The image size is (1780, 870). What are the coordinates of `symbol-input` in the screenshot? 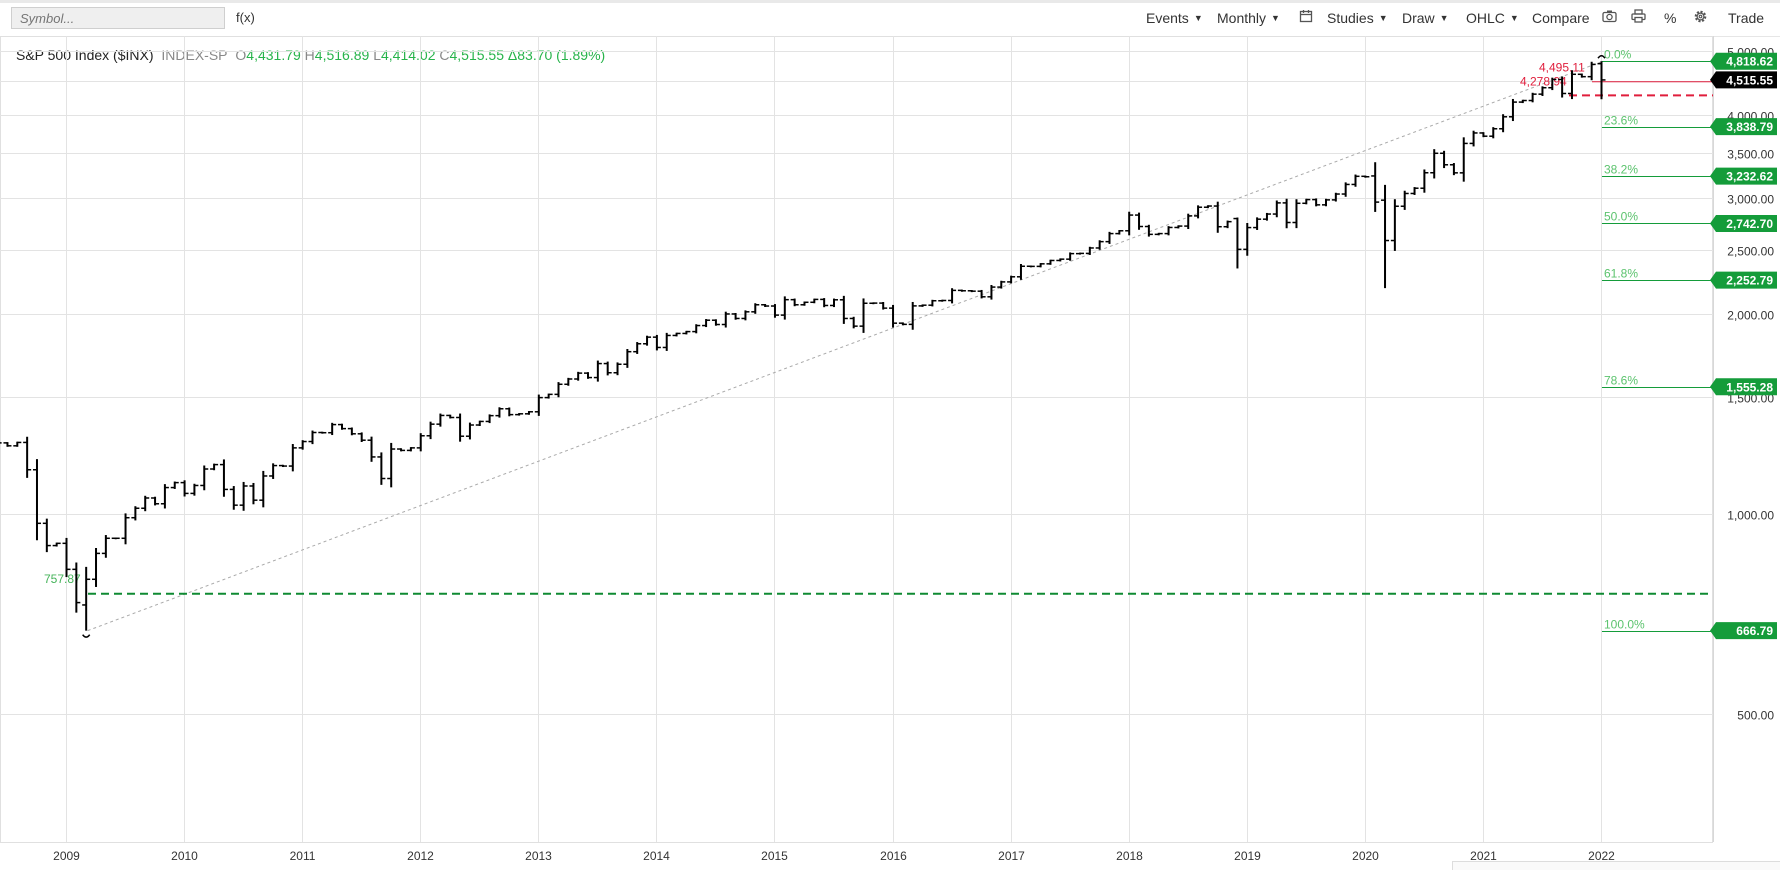 It's located at (118, 18).